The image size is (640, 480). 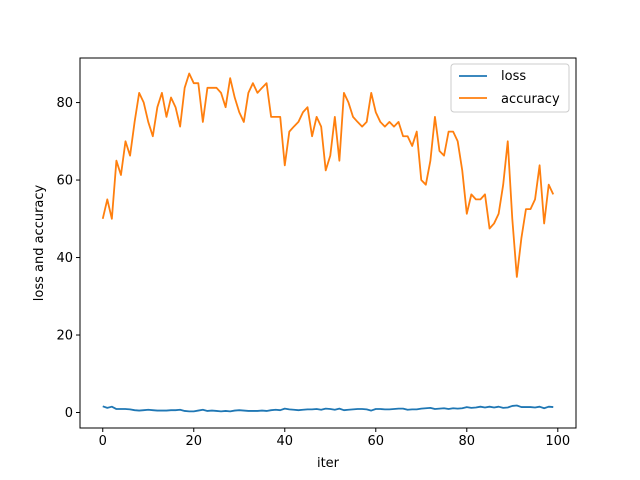 I want to click on legend: loss accuracy, so click(x=510, y=88).